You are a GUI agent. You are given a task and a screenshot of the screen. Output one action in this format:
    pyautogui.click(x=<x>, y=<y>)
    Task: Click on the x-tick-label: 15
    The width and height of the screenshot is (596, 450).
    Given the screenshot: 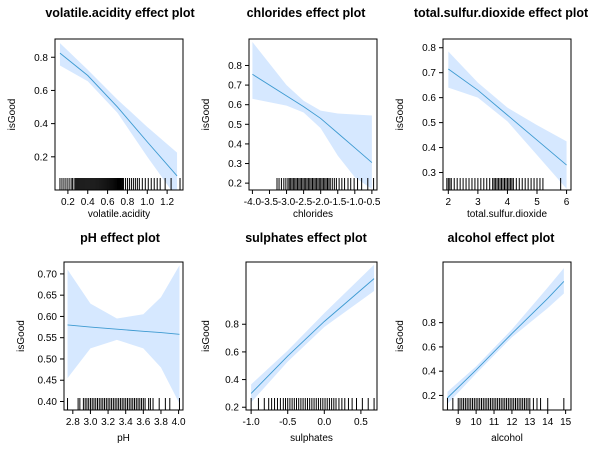 What is the action you would take?
    pyautogui.click(x=566, y=422)
    